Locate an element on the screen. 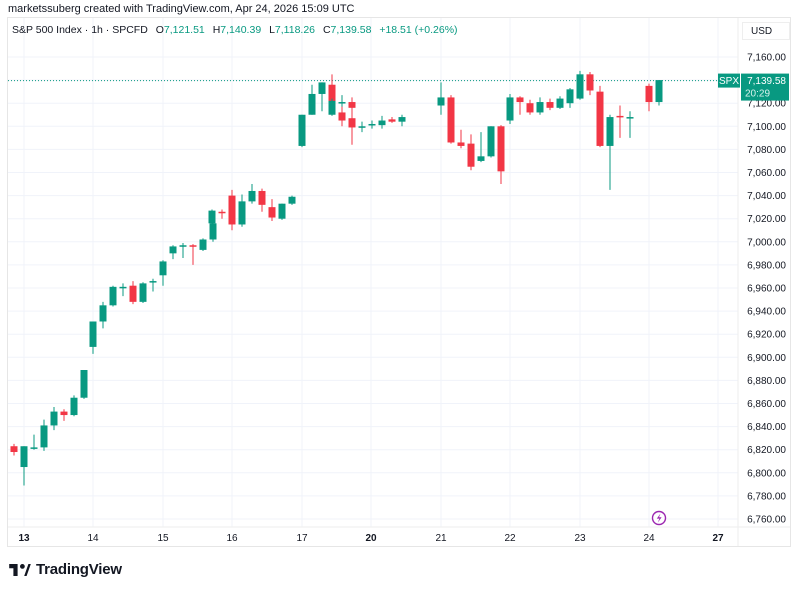 The width and height of the screenshot is (800, 591). time-tick: 24 is located at coordinates (649, 538).